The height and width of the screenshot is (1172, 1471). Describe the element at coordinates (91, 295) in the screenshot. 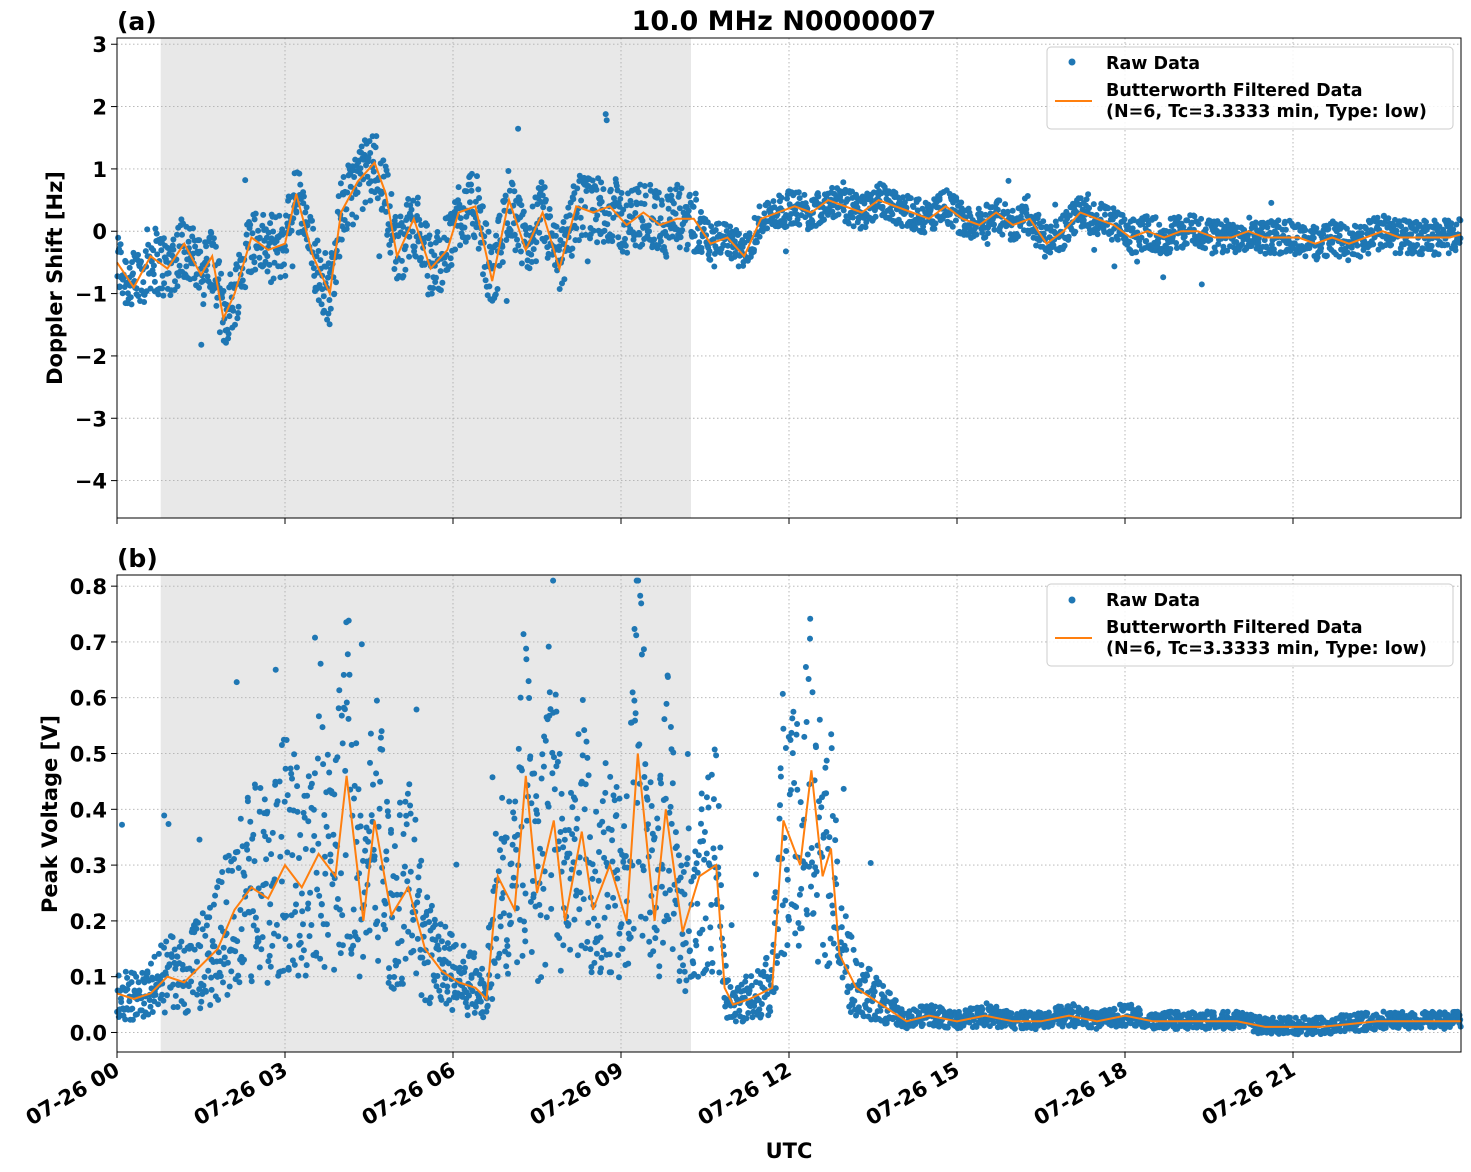

I see `y-tick-label: −1` at that location.